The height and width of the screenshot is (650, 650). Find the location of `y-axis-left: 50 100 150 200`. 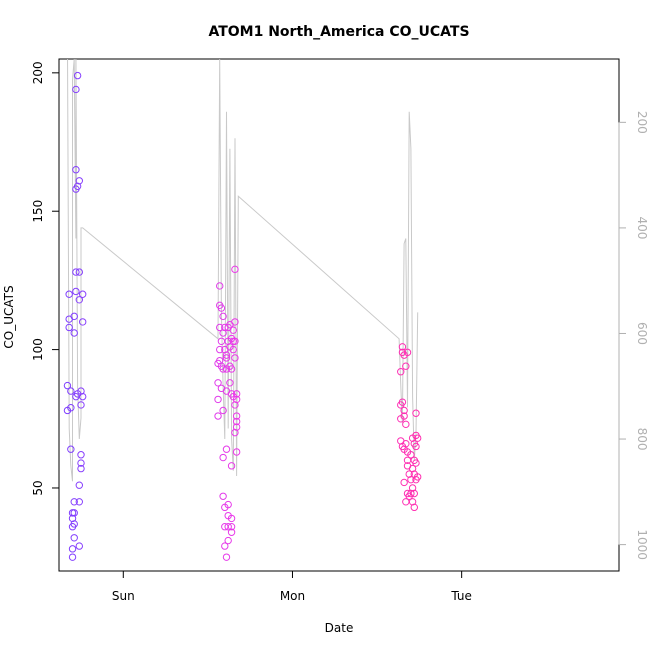

y-axis-left: 50 100 150 200 is located at coordinates (45, 278).